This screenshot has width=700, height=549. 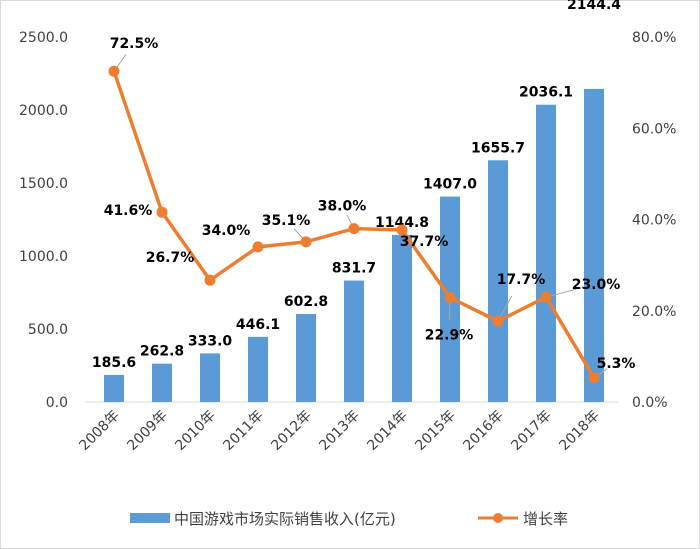 What do you see at coordinates (531, 431) in the screenshot?
I see `x-tick-label: 2017年` at bounding box center [531, 431].